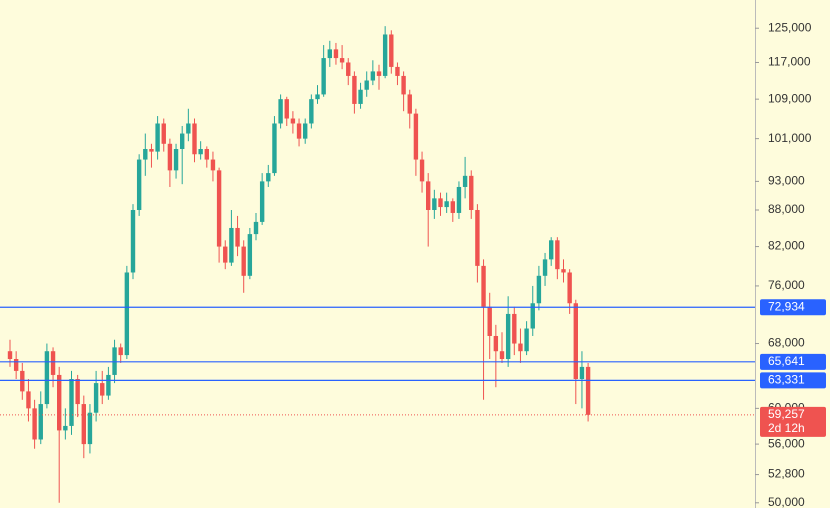 This screenshot has width=830, height=508. I want to click on countdown-label: 2d 12h, so click(786, 428).